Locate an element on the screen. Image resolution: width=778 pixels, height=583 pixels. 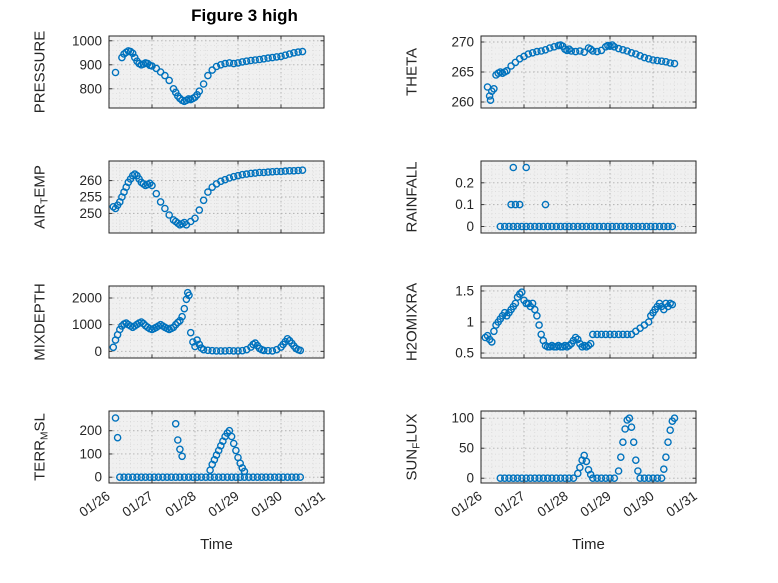
ylabel-pressure: PRESSURE is located at coordinates (41, 84).